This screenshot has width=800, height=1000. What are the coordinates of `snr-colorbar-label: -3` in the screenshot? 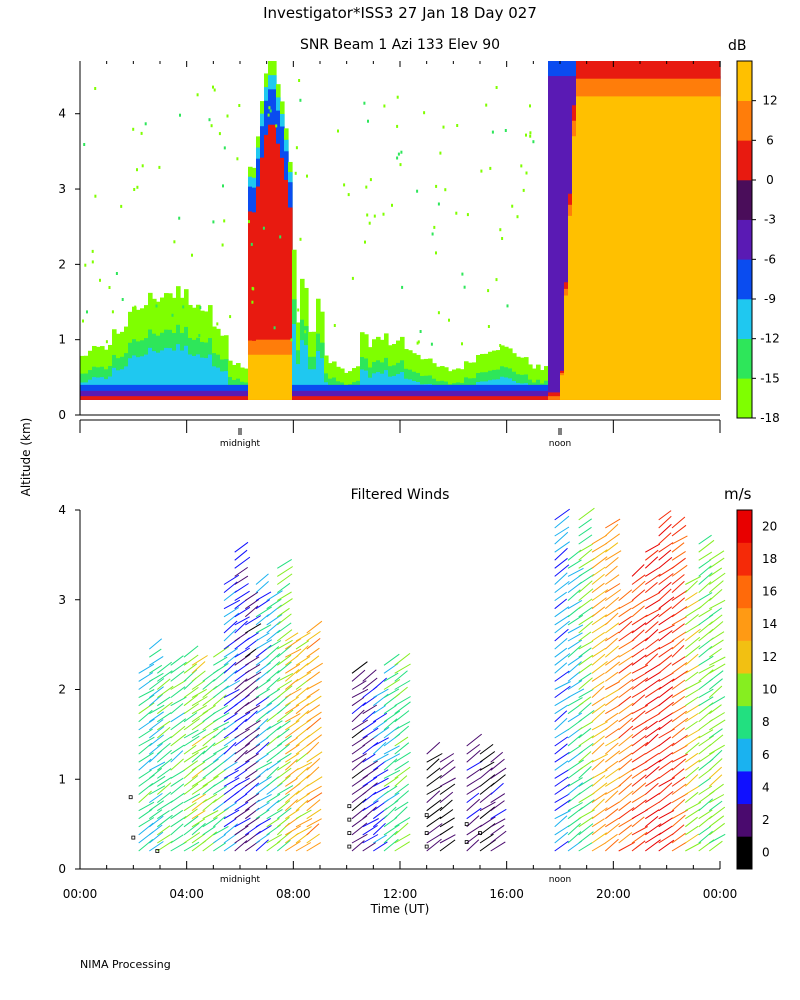 It's located at (770, 220).